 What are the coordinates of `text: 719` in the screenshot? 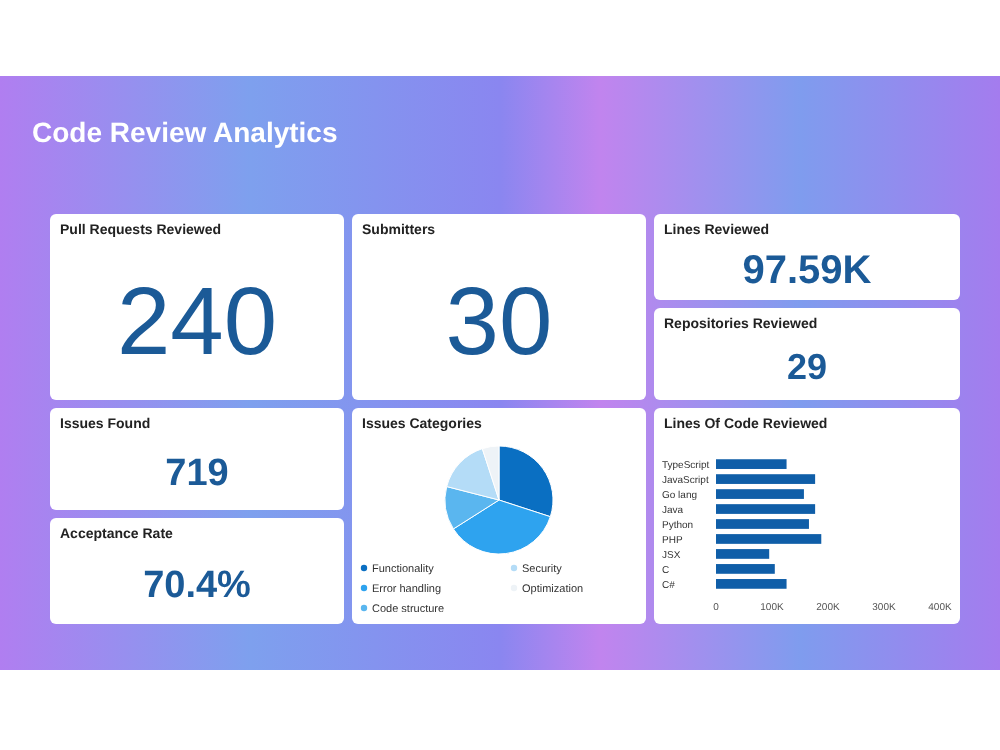 It's located at (197, 473).